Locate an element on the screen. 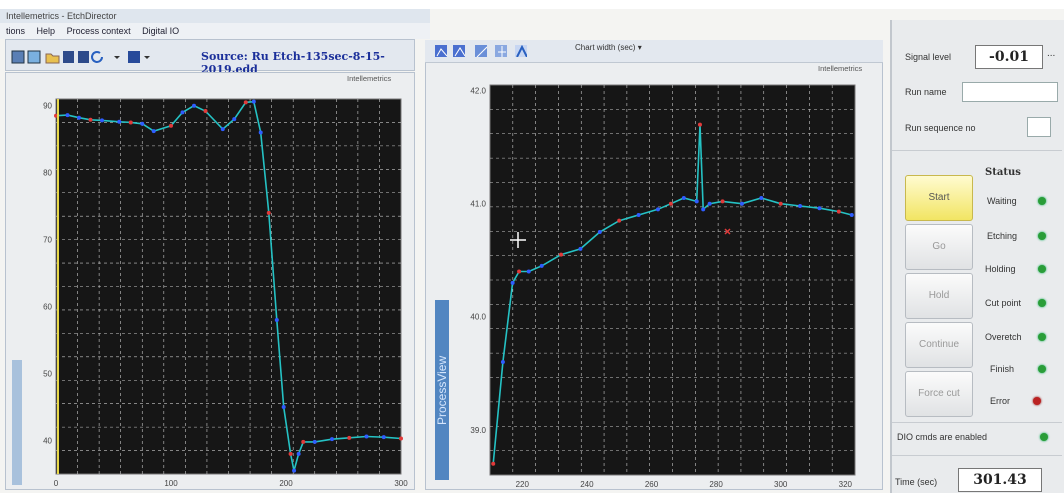 This screenshot has height=493, width=1064. signal-level-label: Signal level is located at coordinates (928, 57).